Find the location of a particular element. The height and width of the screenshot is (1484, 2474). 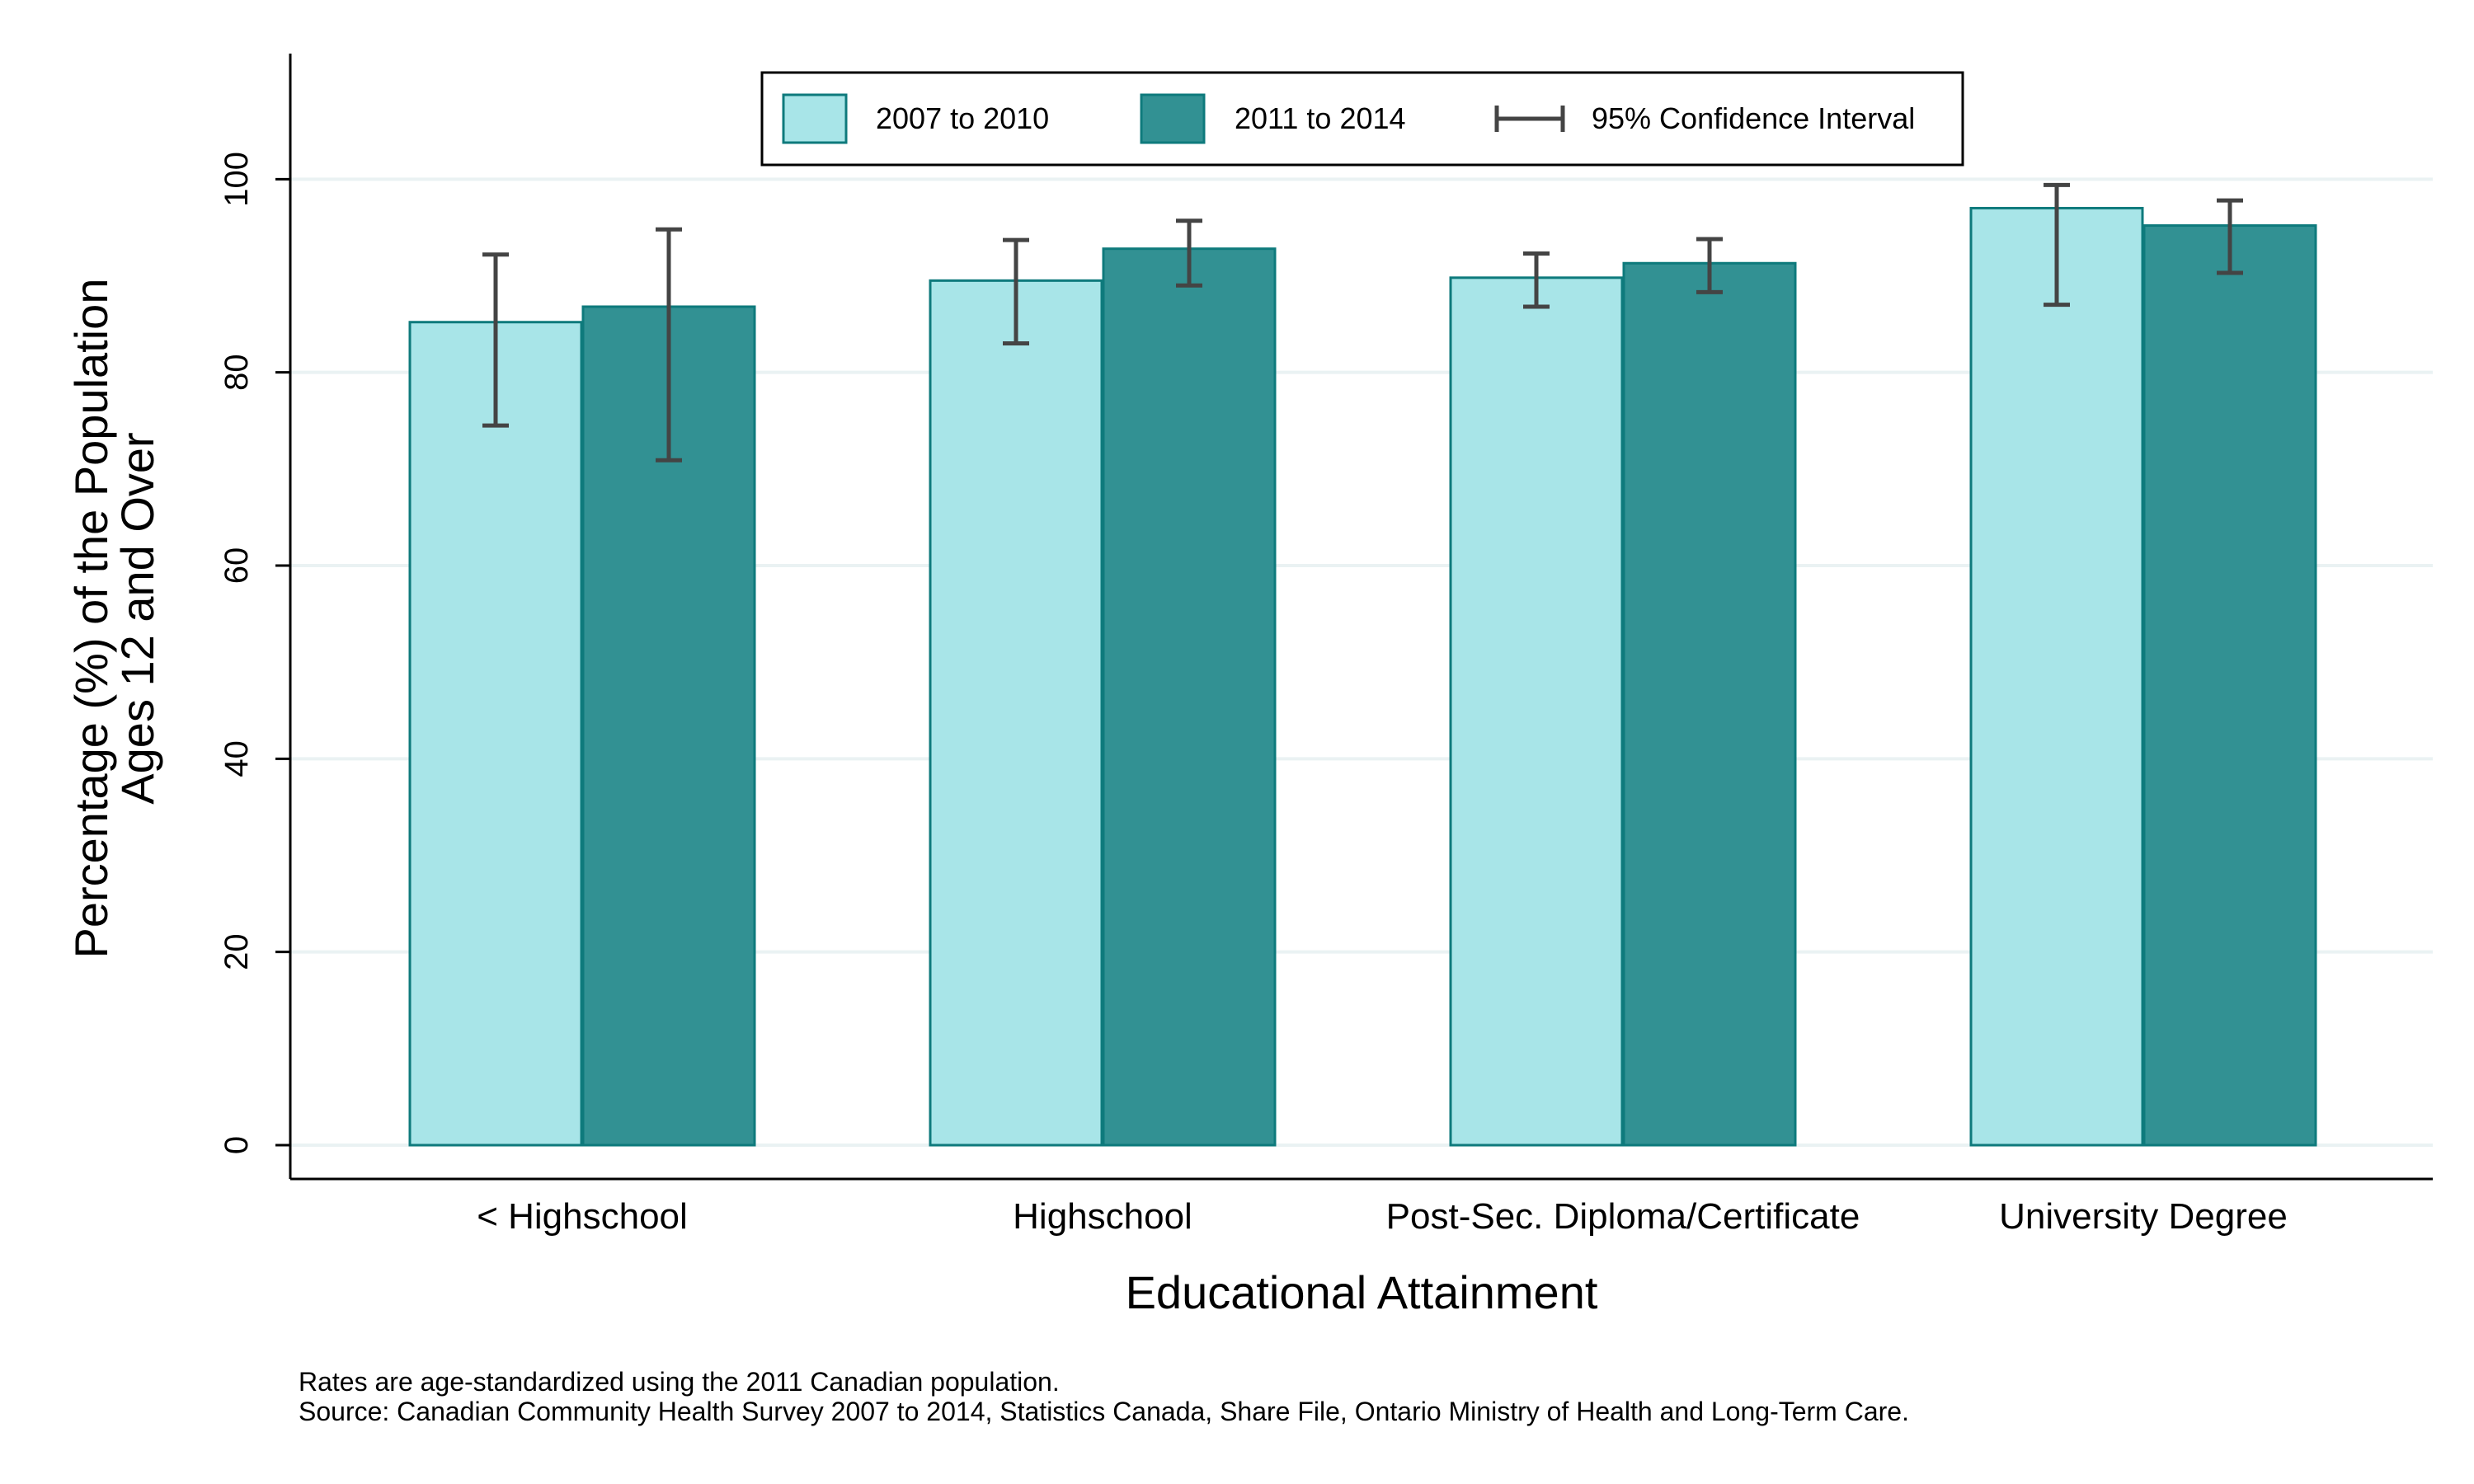

legend-box is located at coordinates (1362, 119).